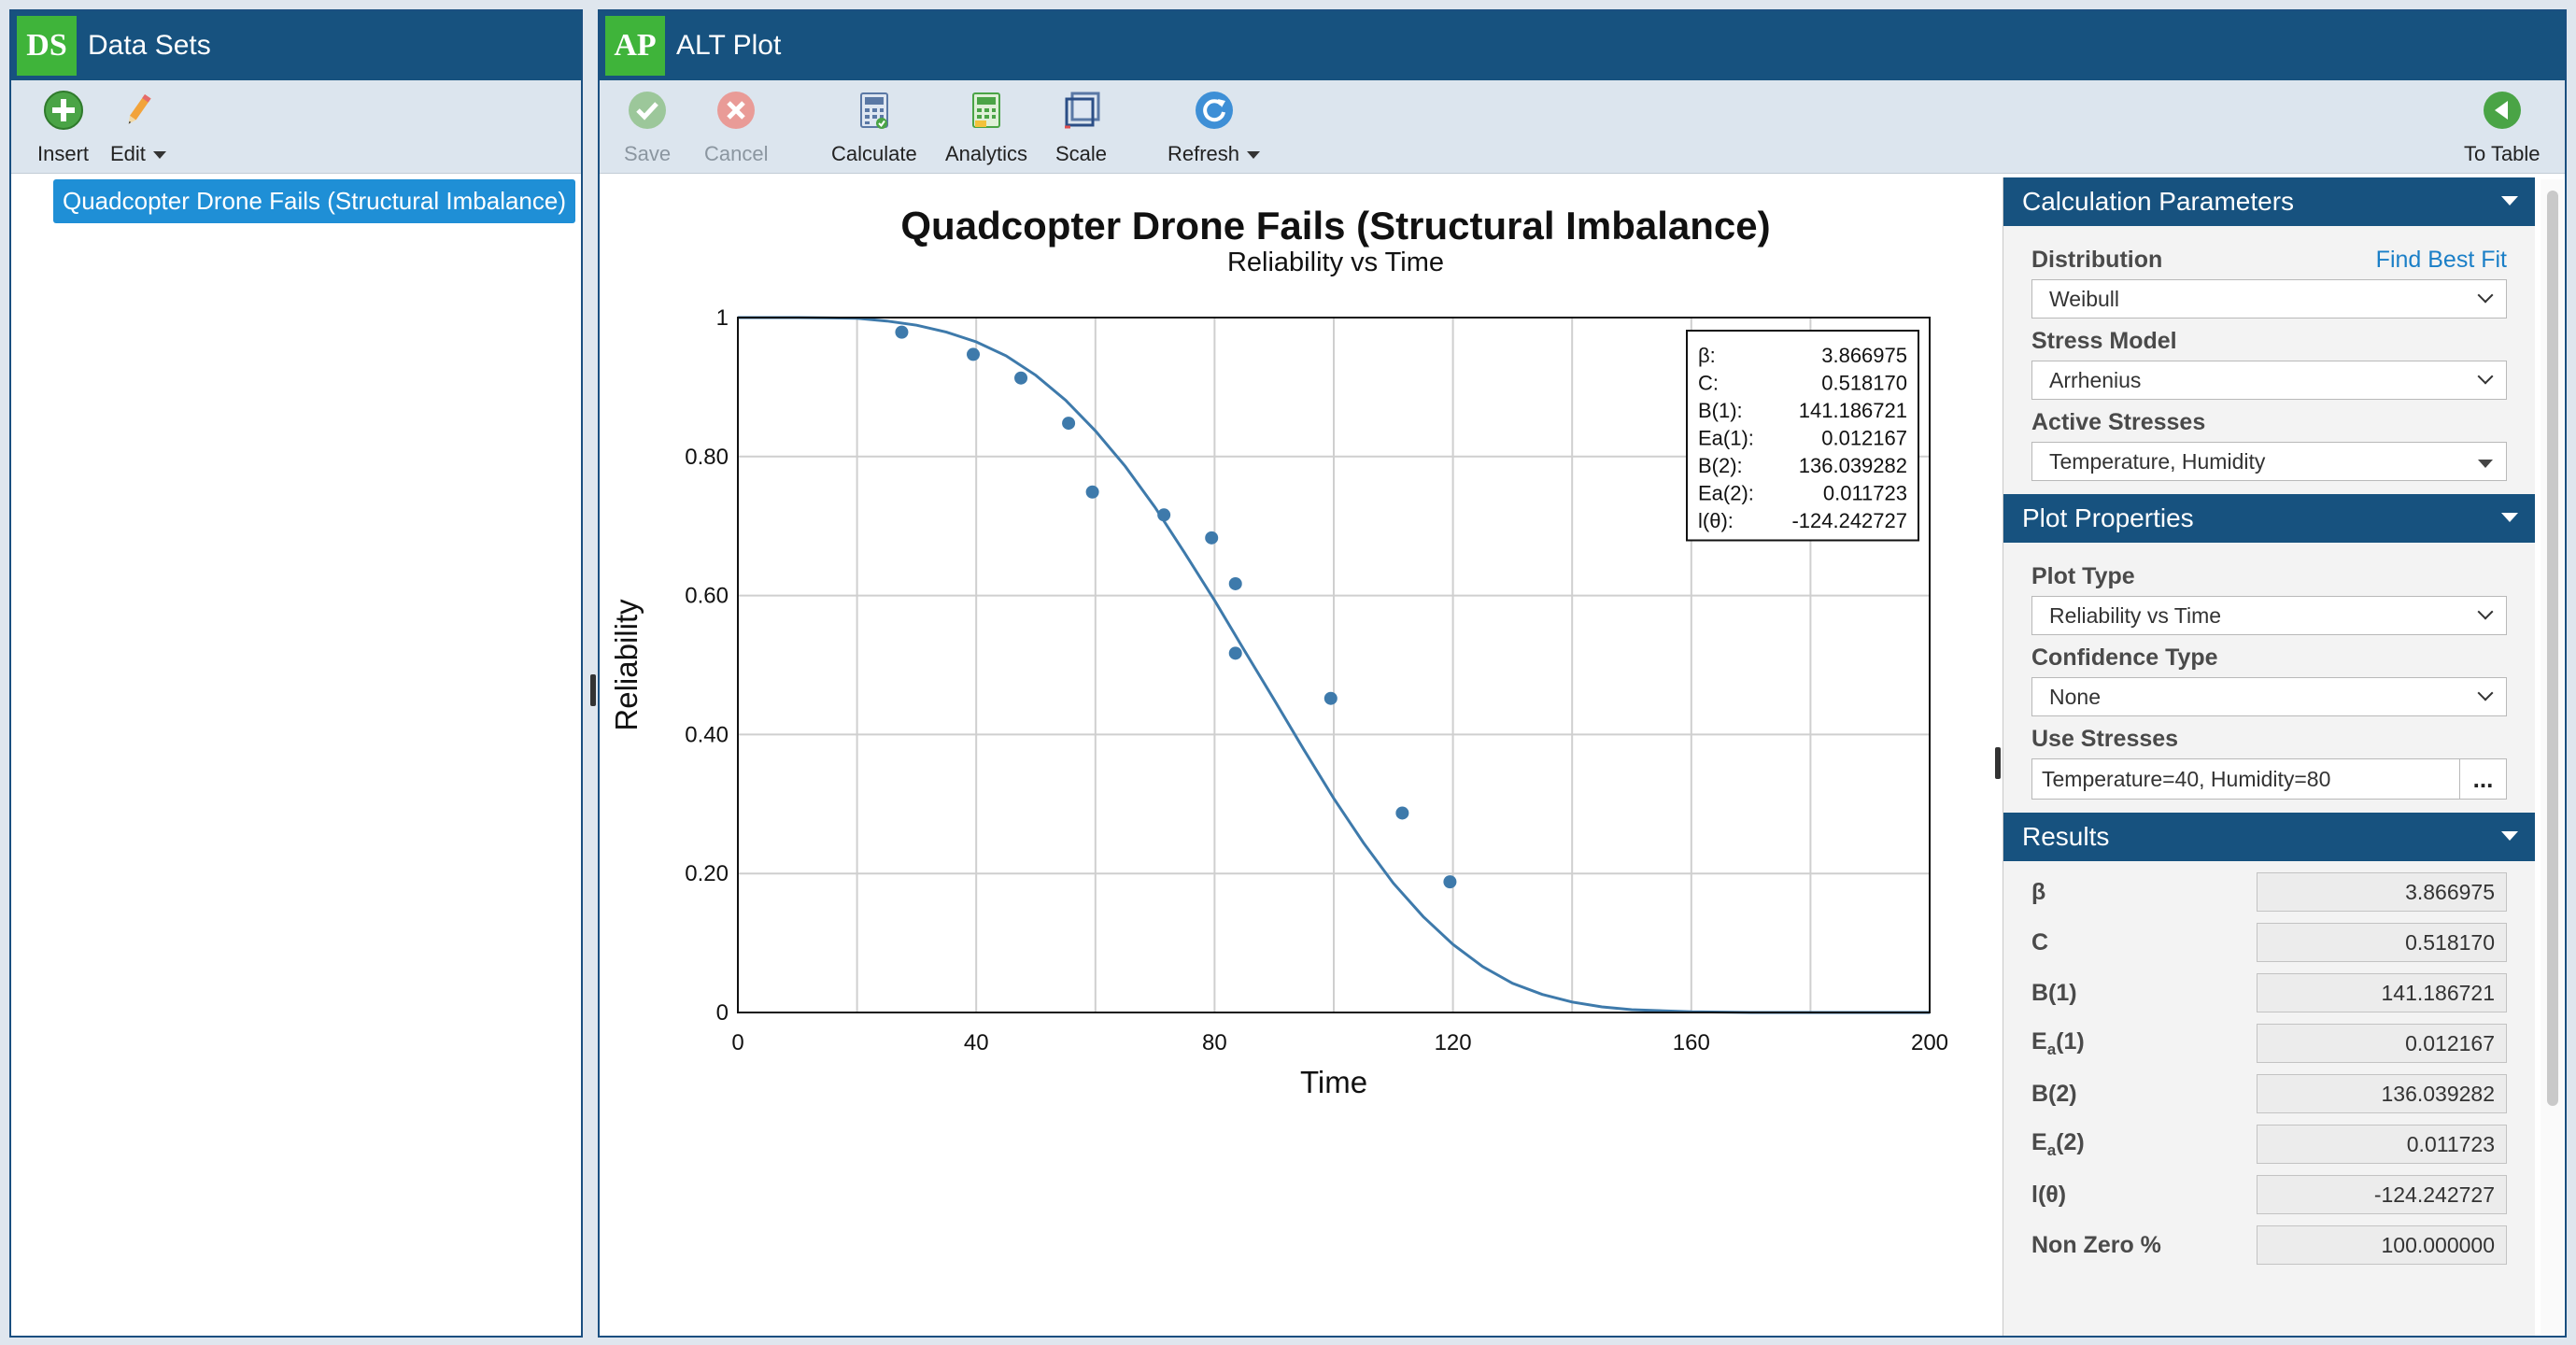 Image resolution: width=2576 pixels, height=1345 pixels. I want to click on results-header: Results, so click(2269, 837).